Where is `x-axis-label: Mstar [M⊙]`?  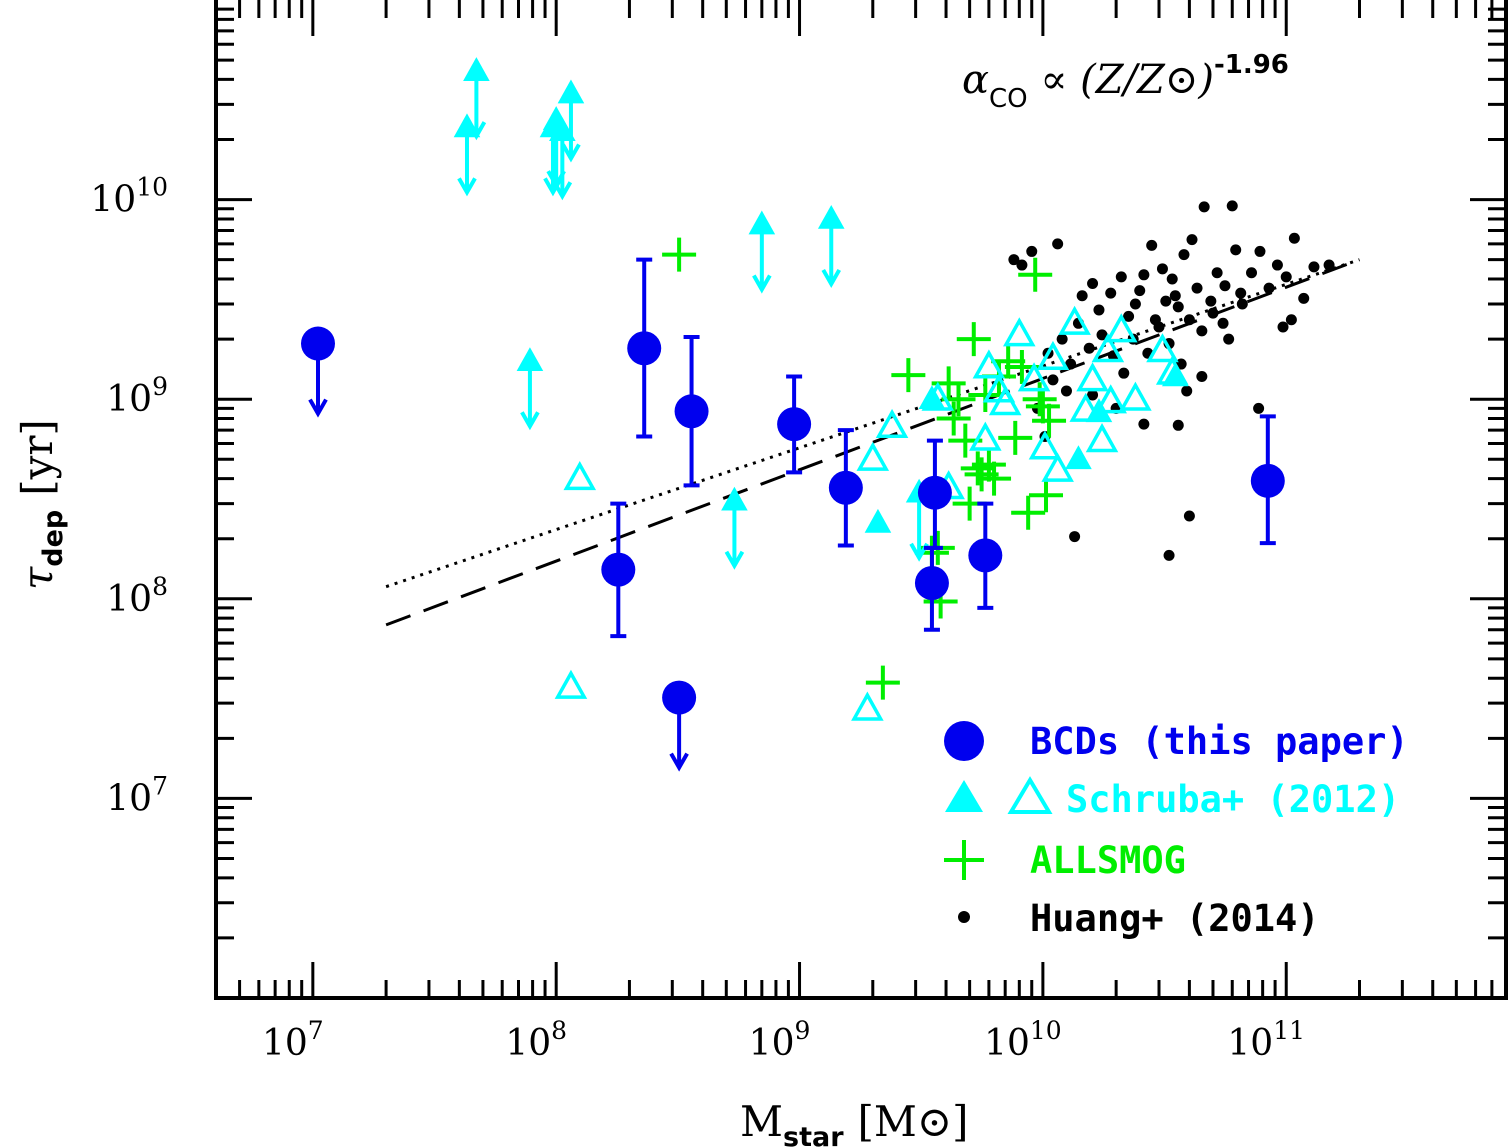
x-axis-label: Mstar [M⊙] is located at coordinates (854, 1122).